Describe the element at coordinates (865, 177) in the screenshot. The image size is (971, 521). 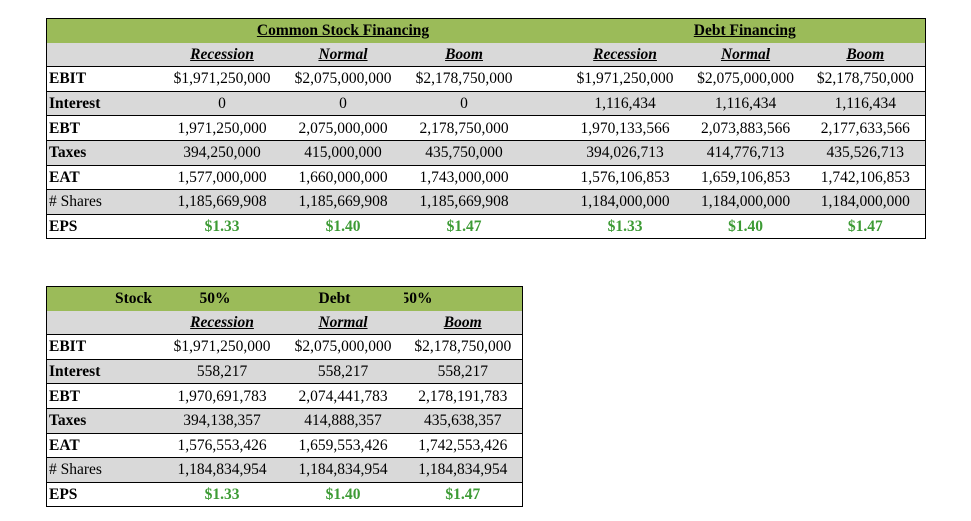
I see `table-cell: 1,742,106,853` at that location.